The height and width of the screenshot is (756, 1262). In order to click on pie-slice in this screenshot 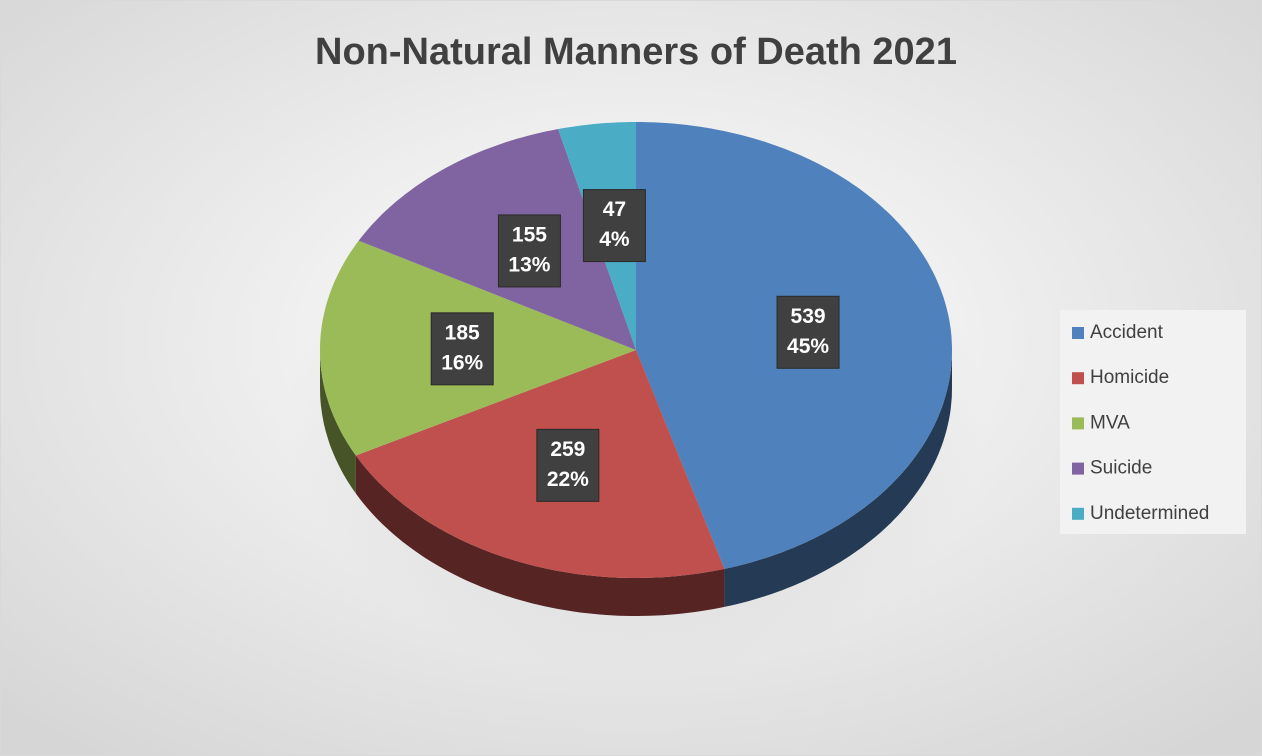, I will do `click(497, 239)`.